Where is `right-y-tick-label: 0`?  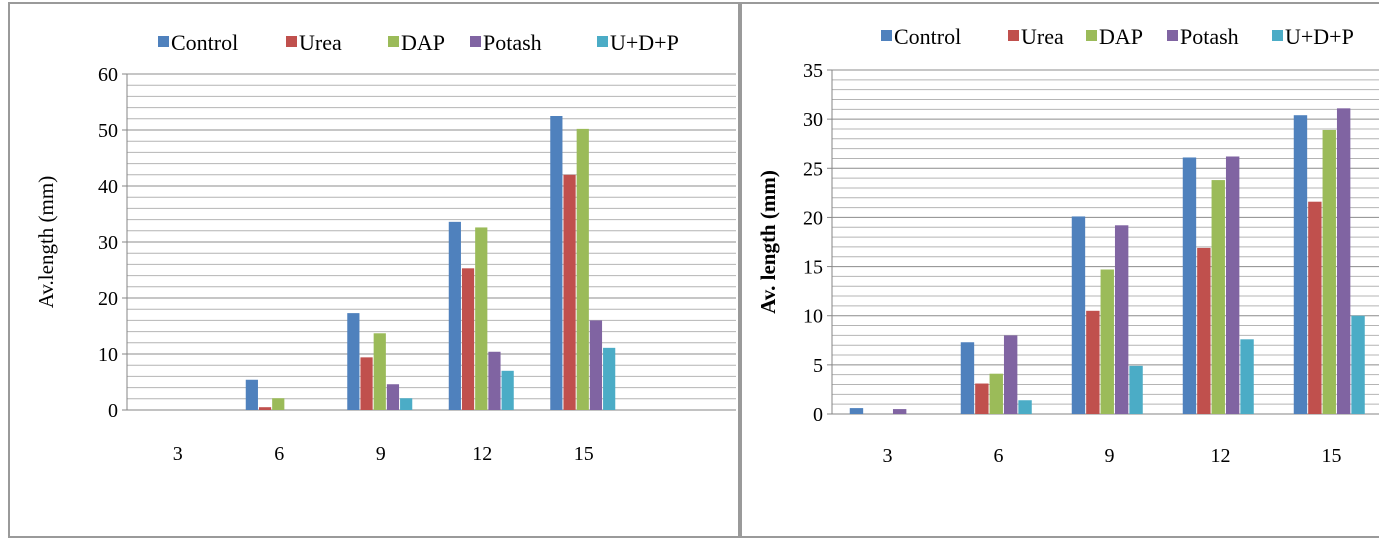
right-y-tick-label: 0 is located at coordinates (818, 415).